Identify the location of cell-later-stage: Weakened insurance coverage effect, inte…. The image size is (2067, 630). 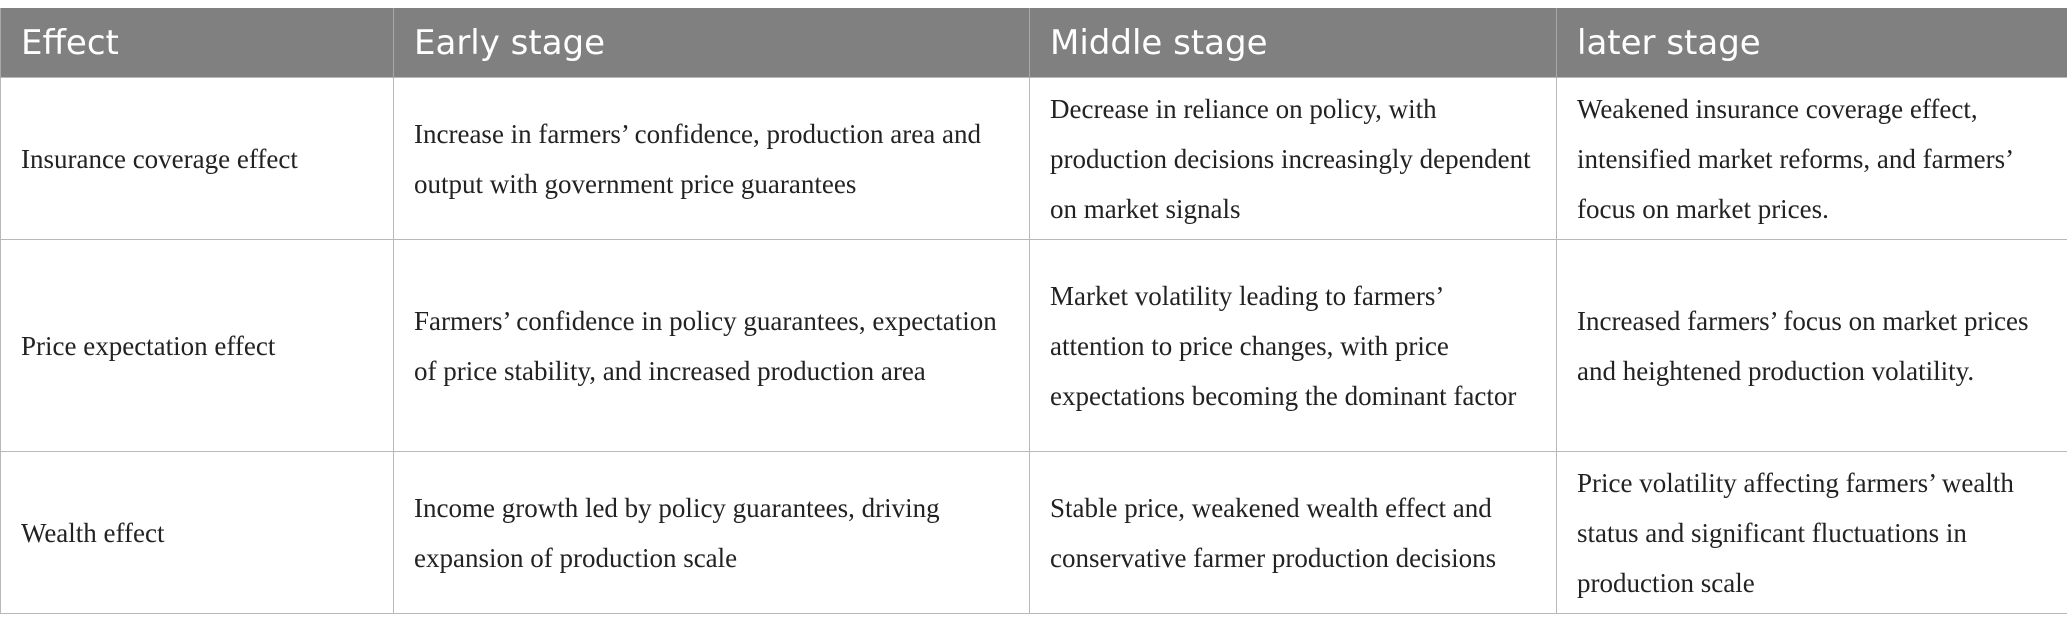
(1811, 158).